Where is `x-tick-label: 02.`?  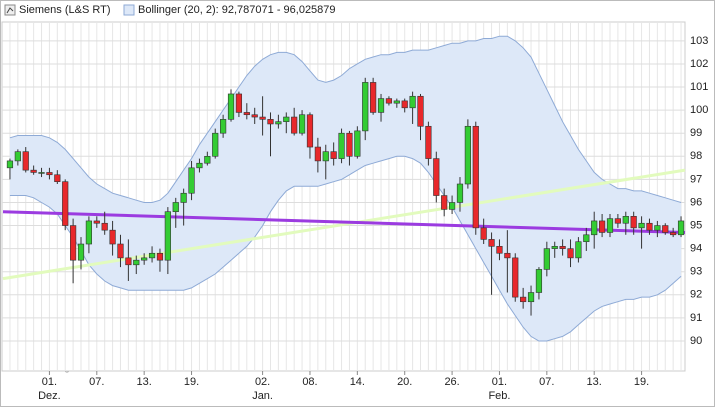 x-tick-label: 02. is located at coordinates (262, 382).